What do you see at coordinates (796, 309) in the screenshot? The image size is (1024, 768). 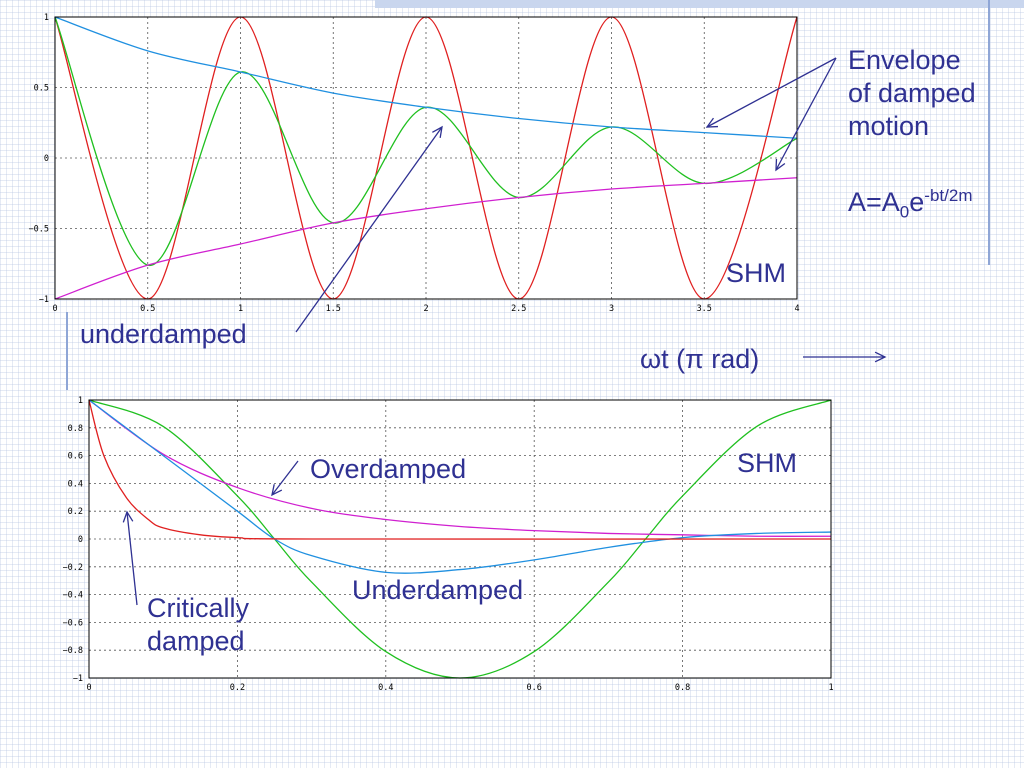 I see `x-tick-label: 4` at bounding box center [796, 309].